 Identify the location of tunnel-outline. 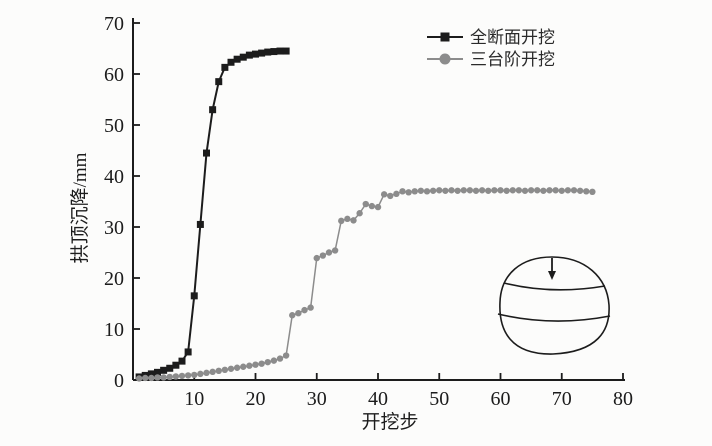
(554, 305).